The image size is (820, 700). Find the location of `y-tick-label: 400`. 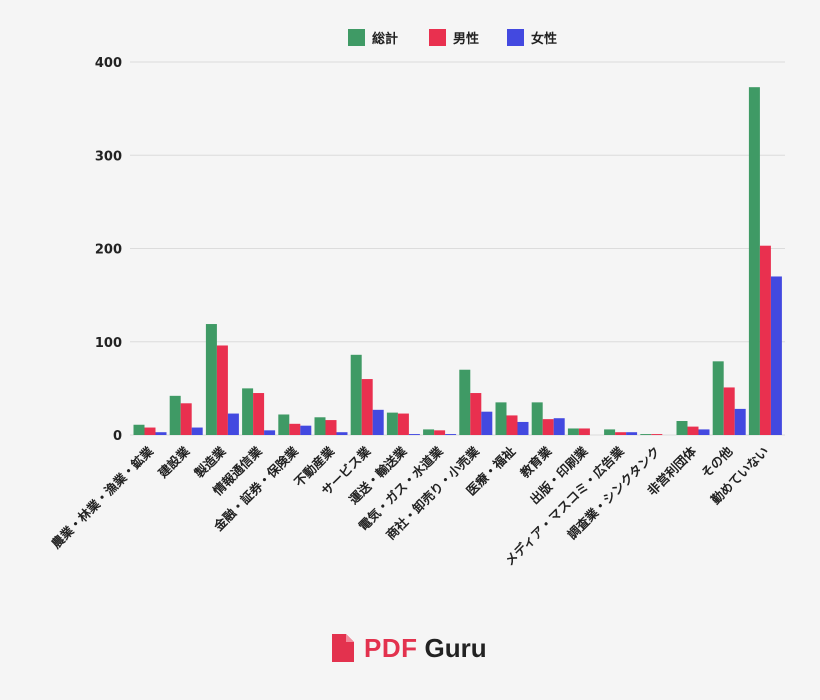

y-tick-label: 400 is located at coordinates (108, 63).